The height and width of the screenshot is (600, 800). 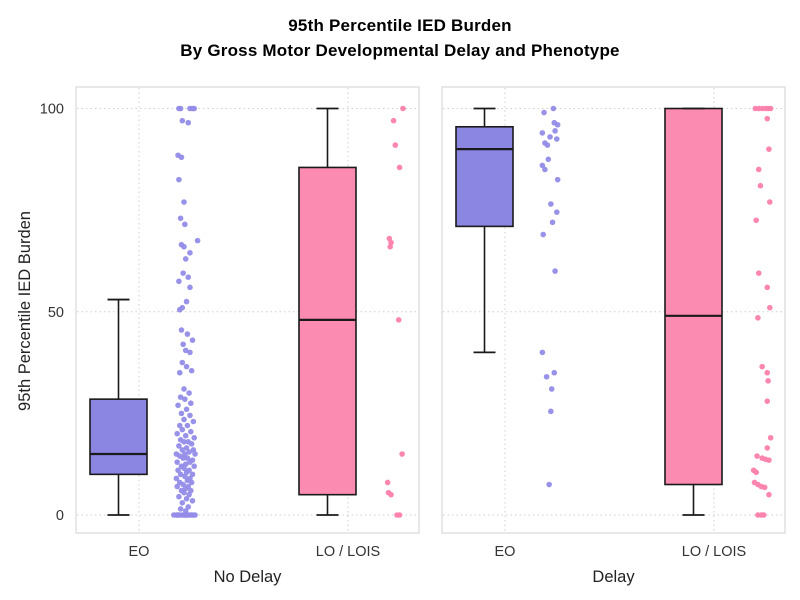 I want to click on y-tick-label-100: 100, so click(x=52, y=110).